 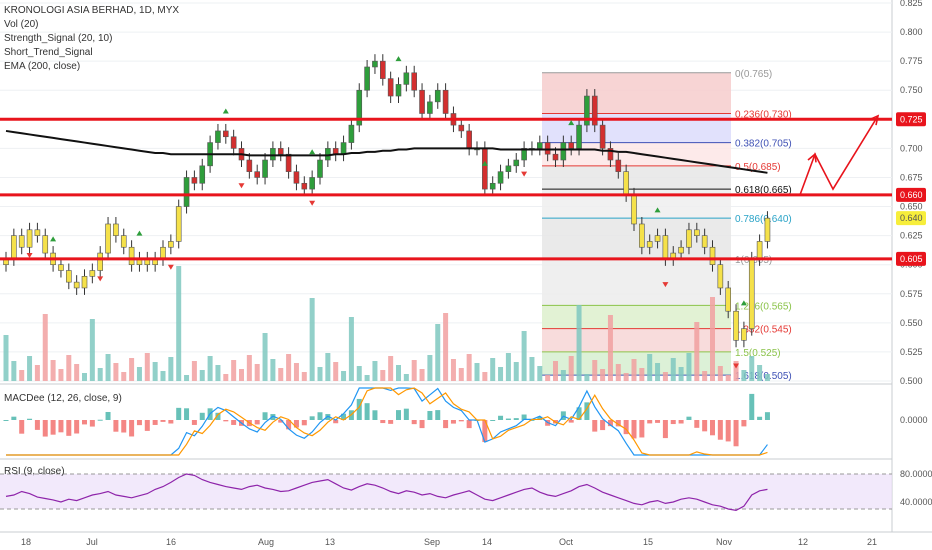 What do you see at coordinates (911, 90) in the screenshot?
I see `price-tick-label: 0.750` at bounding box center [911, 90].